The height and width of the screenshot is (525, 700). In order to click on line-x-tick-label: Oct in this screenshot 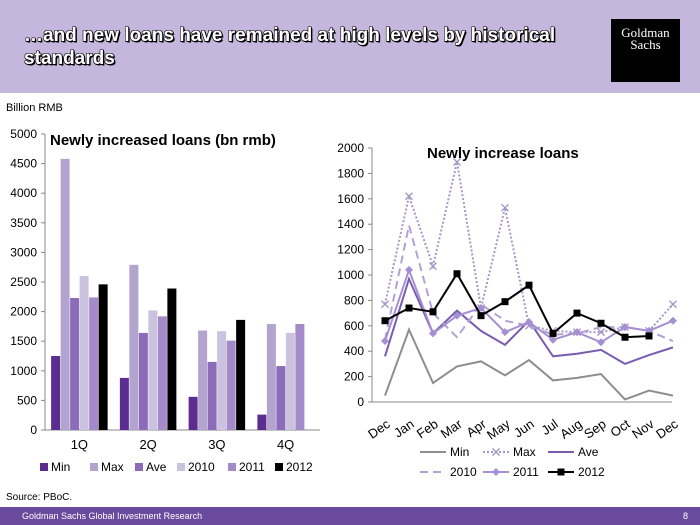, I will do `click(620, 428)`.